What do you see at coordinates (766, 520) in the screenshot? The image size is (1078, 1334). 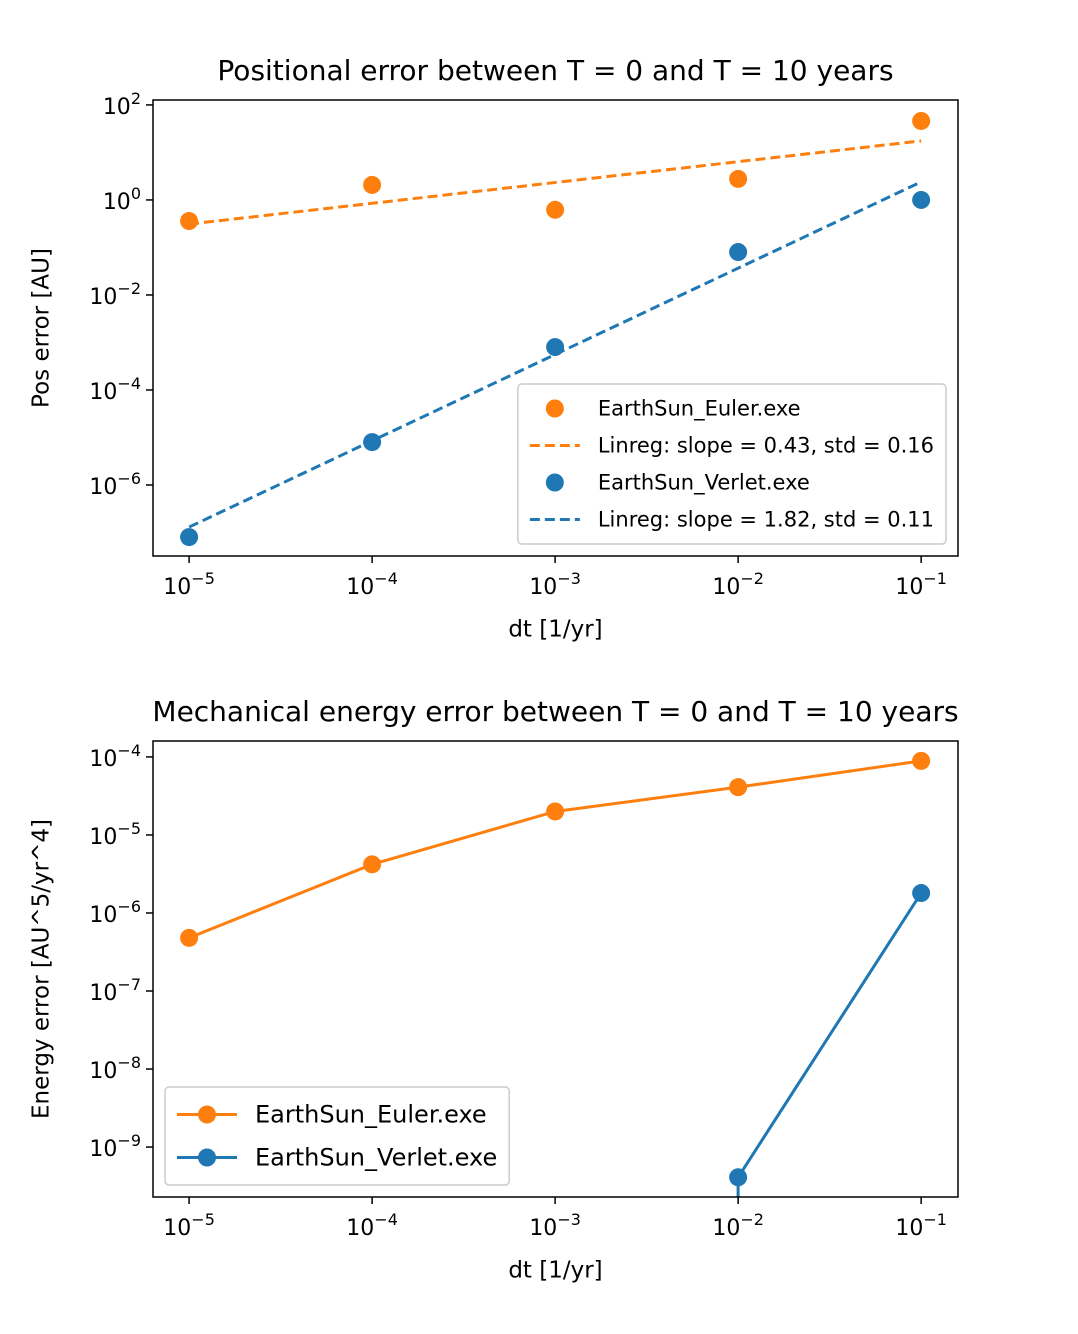 I see `legend-label: Linreg: slope = 1.82, std = 0.11` at bounding box center [766, 520].